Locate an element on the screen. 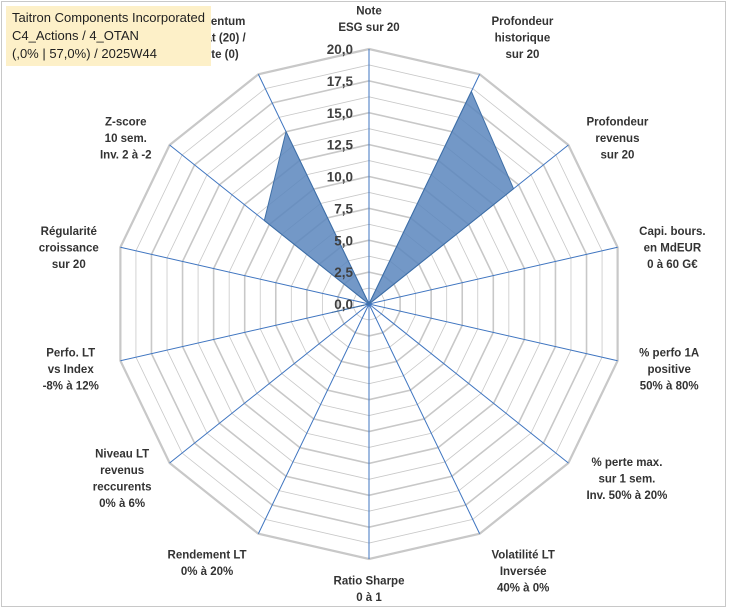 The width and height of the screenshot is (729, 610). radar-axis-label-line: sur 1 sem. is located at coordinates (626, 479).